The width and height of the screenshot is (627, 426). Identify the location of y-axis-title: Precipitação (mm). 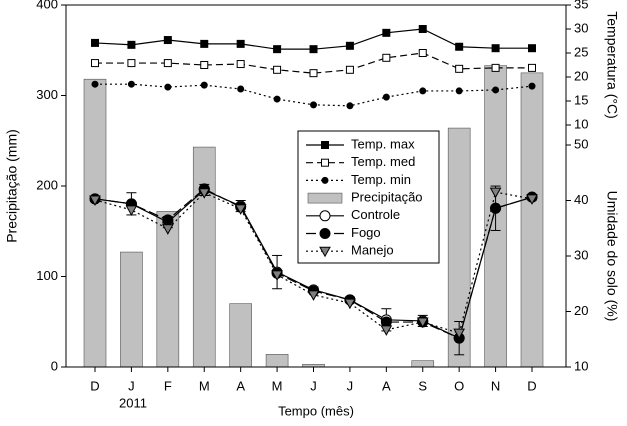
(12, 186).